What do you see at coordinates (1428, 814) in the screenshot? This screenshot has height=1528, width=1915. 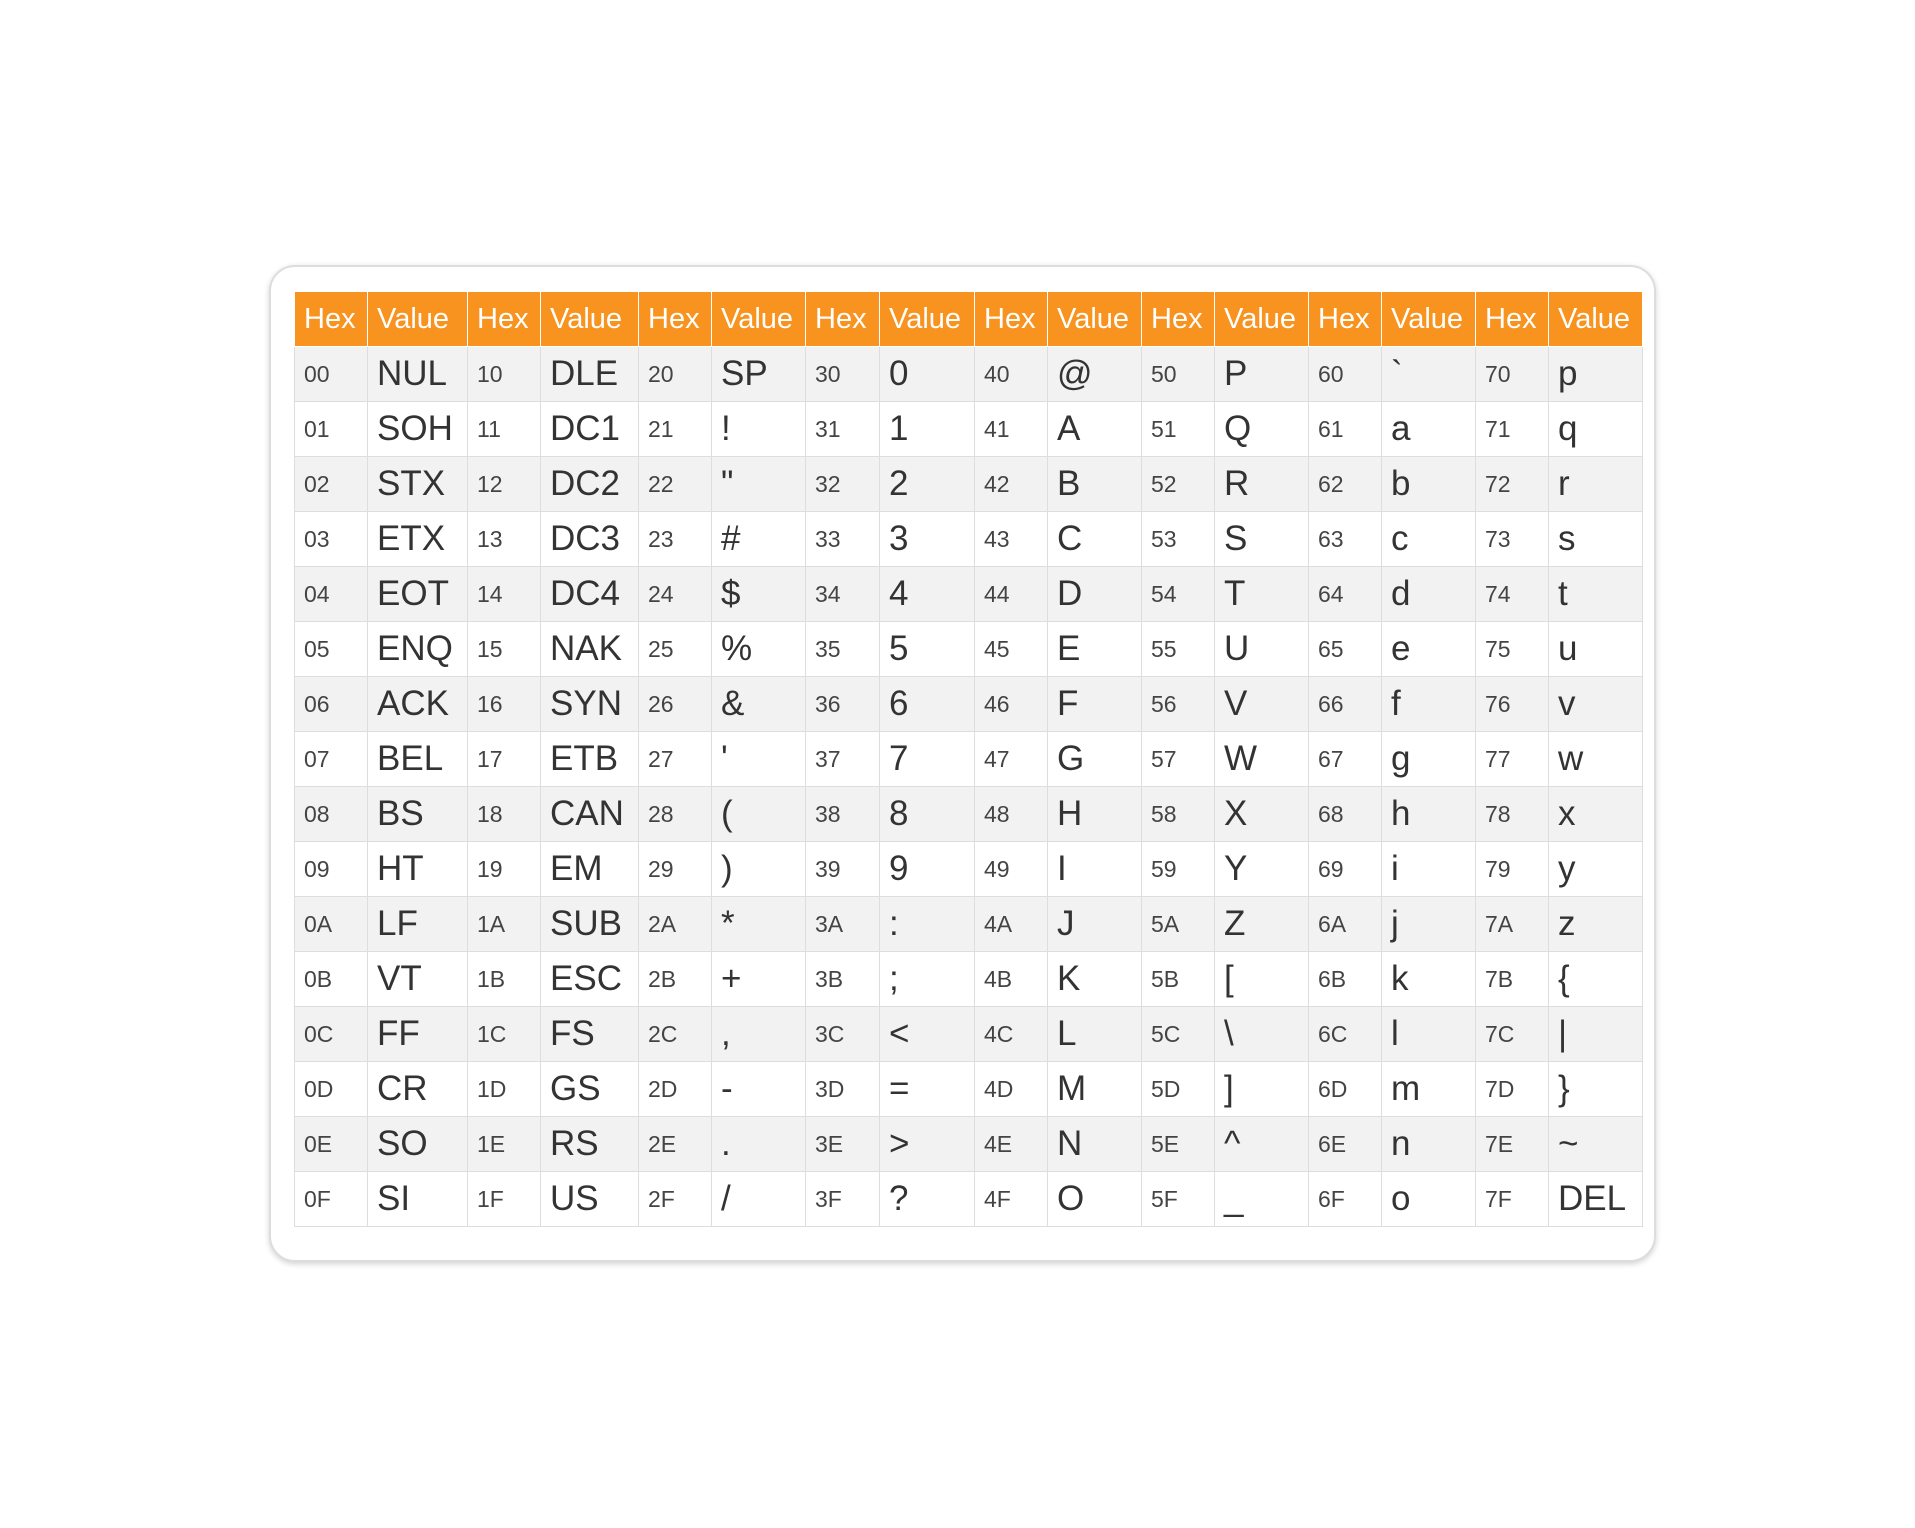 I see `value-cell: h` at bounding box center [1428, 814].